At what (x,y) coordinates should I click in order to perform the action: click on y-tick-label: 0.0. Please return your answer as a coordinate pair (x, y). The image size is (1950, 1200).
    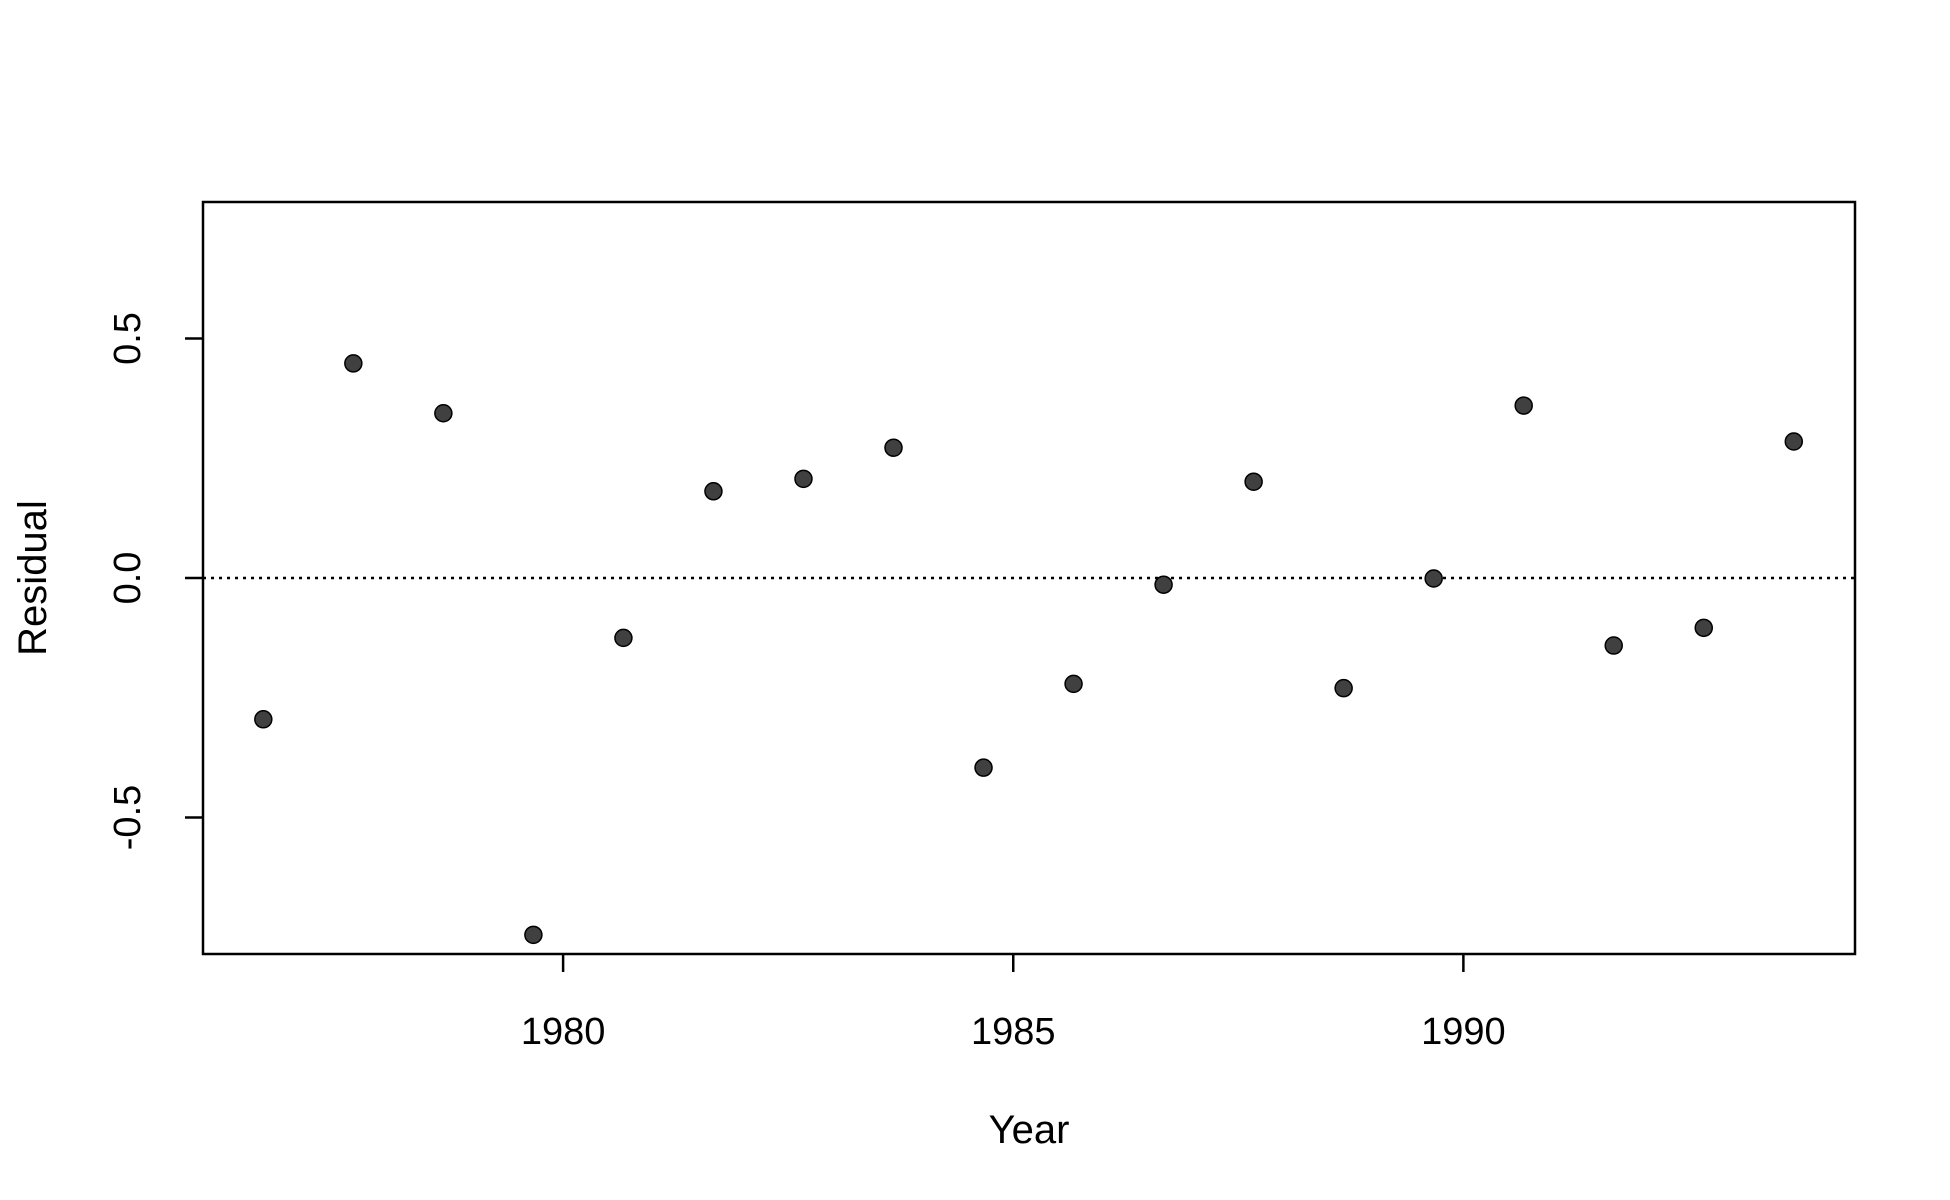
    Looking at the image, I should click on (128, 578).